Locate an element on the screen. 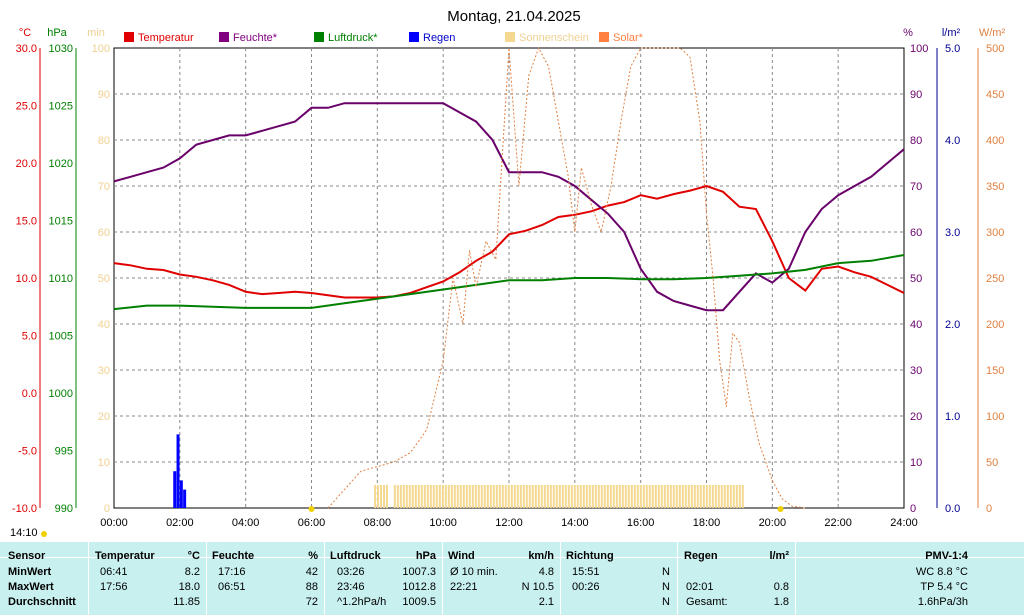 The image size is (1024, 615). solar-tick-label: 400 is located at coordinates (995, 141).